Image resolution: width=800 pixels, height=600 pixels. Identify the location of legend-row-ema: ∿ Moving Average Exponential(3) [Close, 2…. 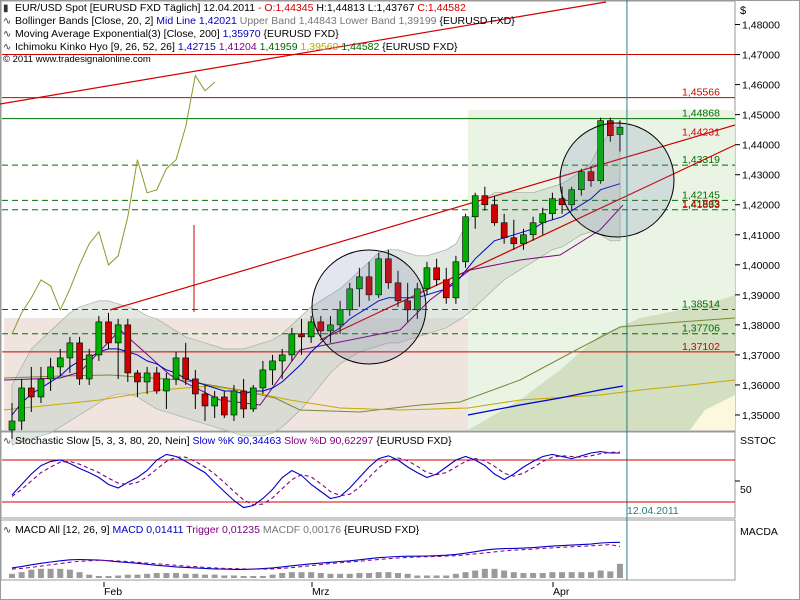
(259, 34).